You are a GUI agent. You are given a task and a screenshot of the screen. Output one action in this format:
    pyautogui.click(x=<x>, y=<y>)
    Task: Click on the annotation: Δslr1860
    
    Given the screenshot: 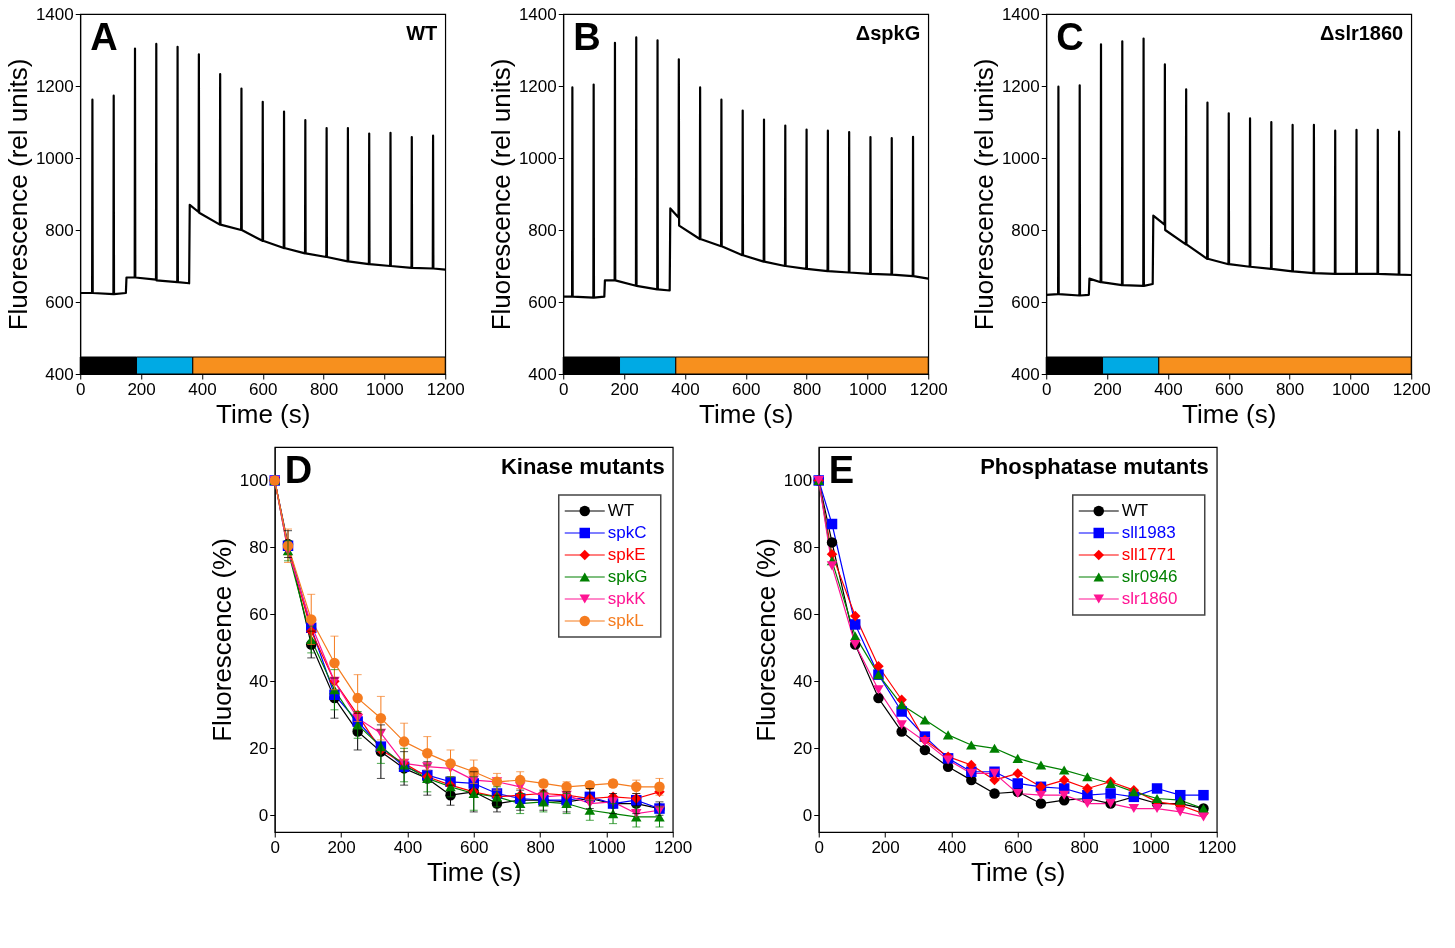 What is the action you would take?
    pyautogui.click(x=1361, y=33)
    